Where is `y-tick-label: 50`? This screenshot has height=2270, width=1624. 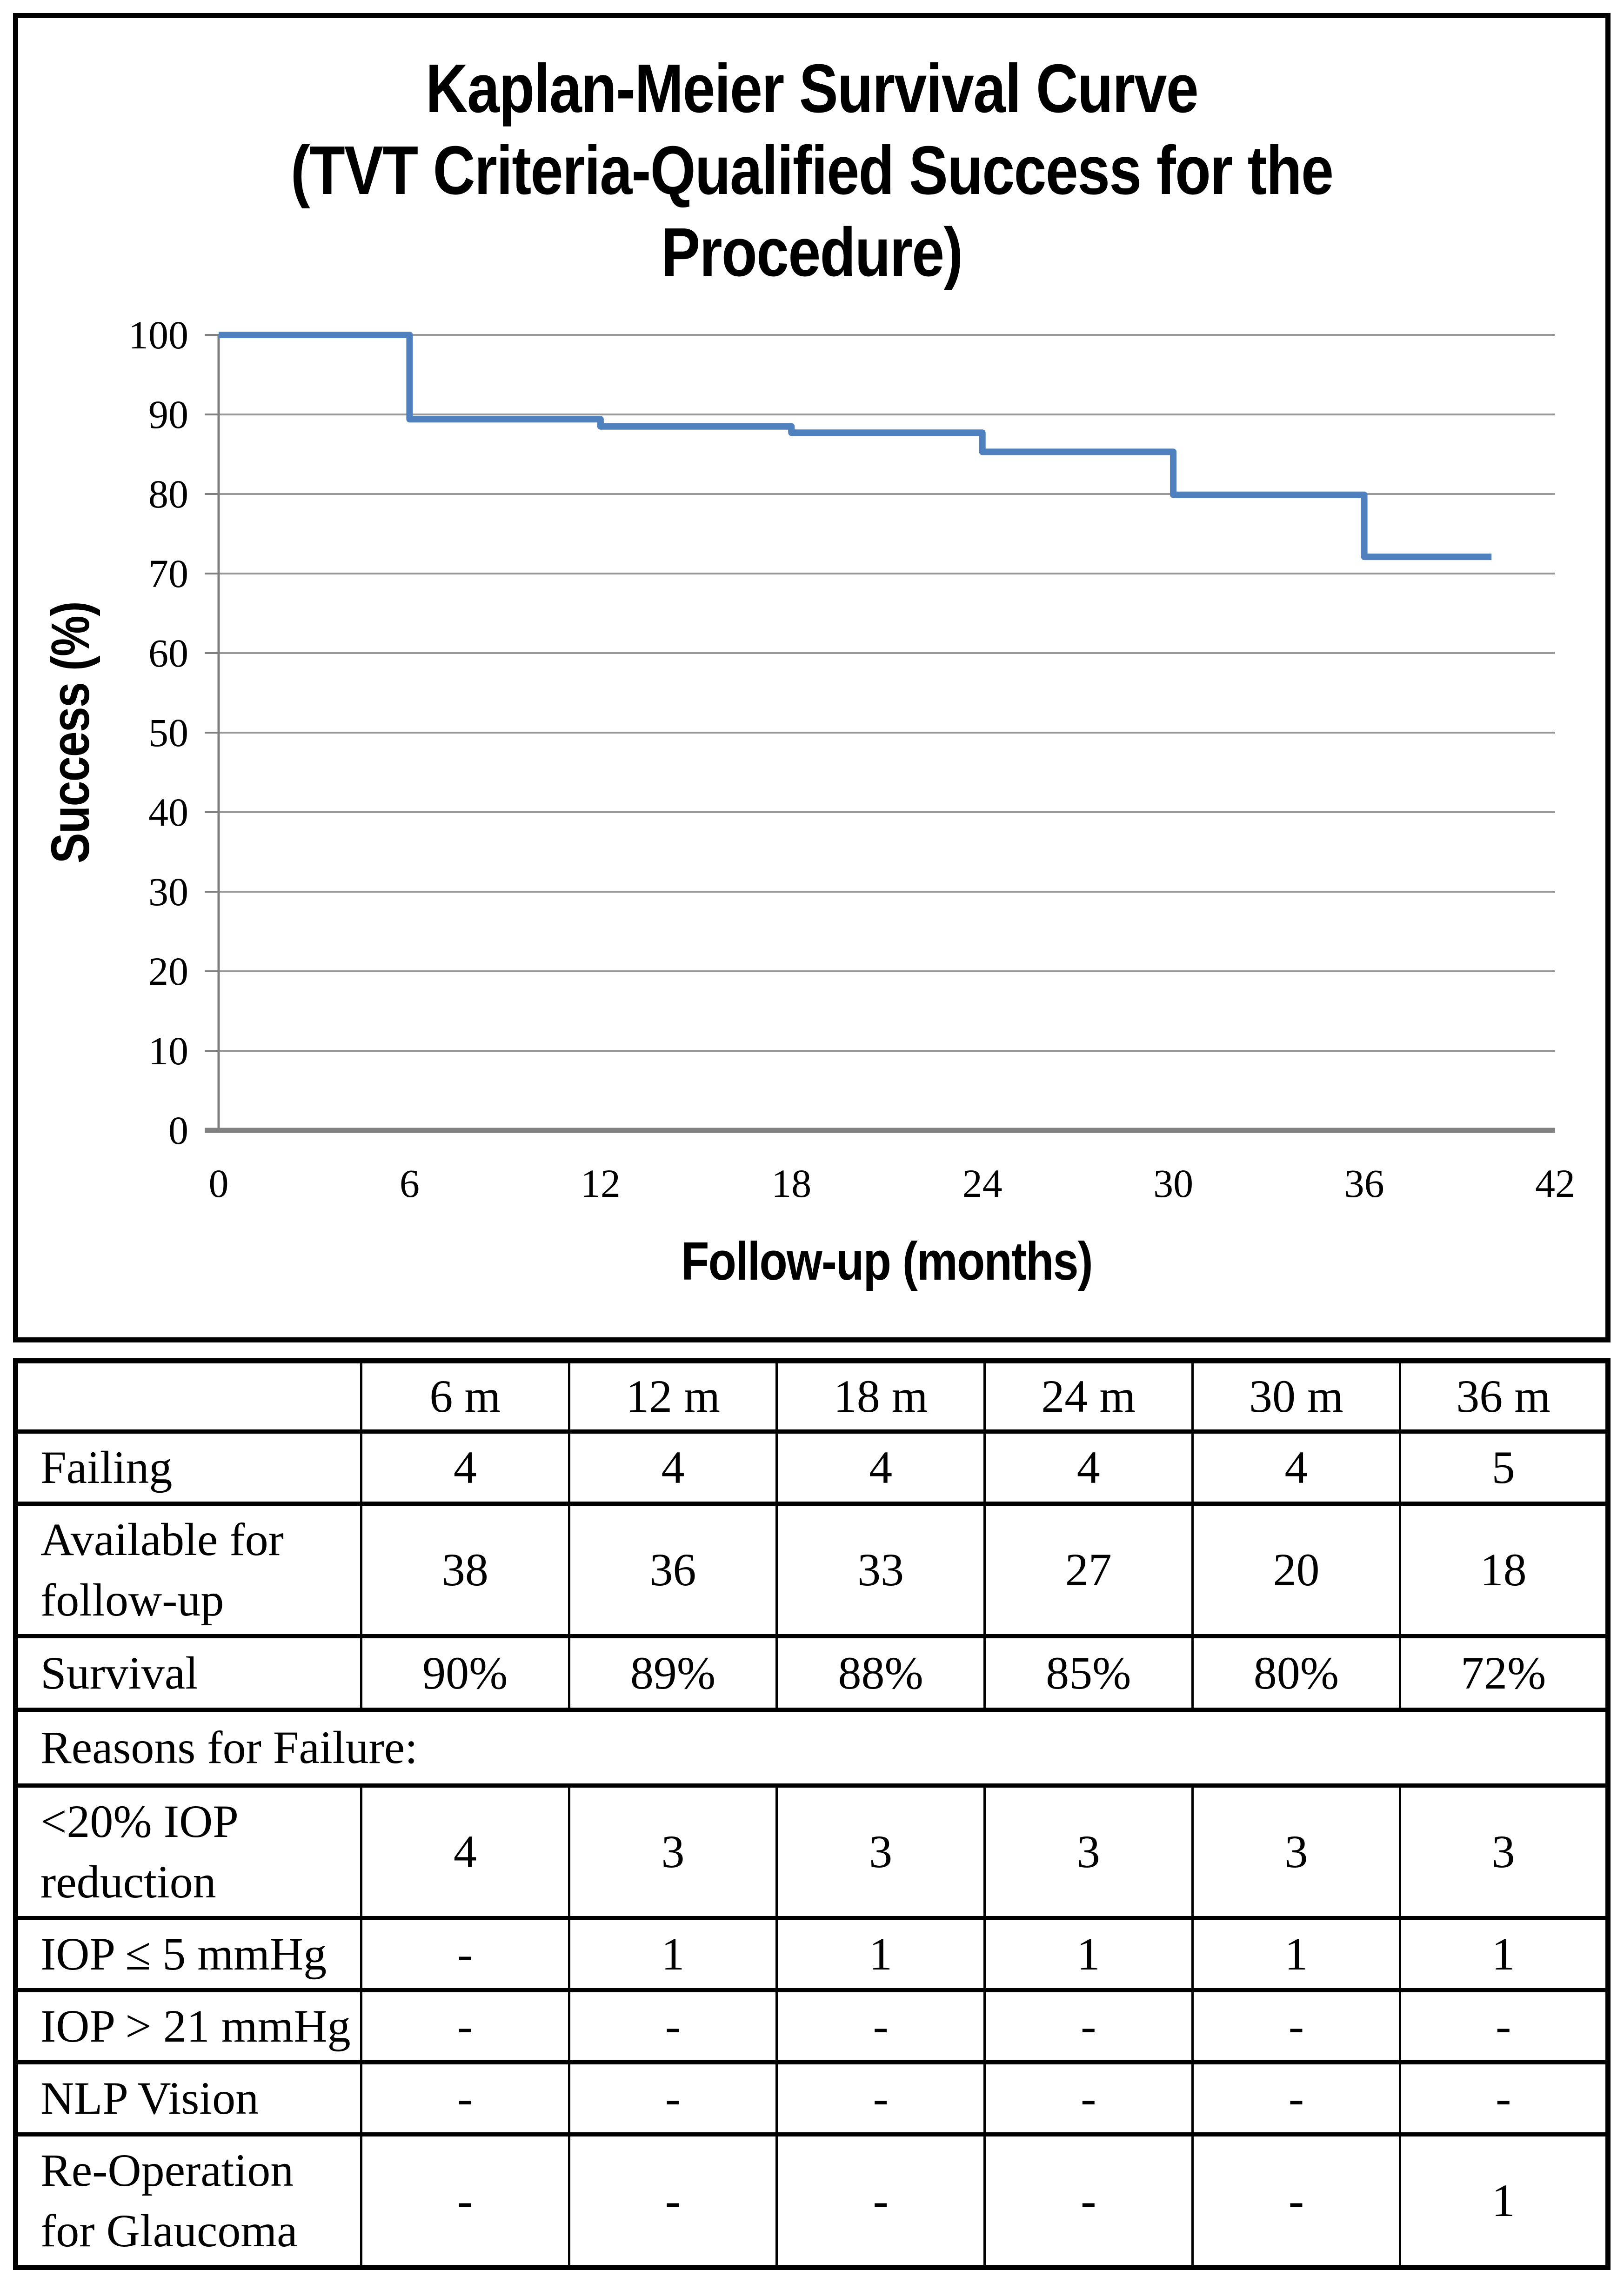
y-tick-label: 50 is located at coordinates (168, 732).